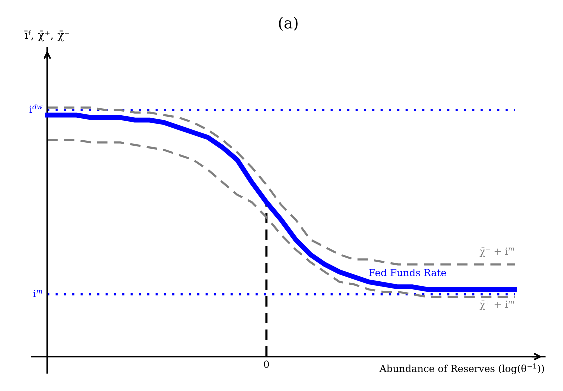 Image resolution: width=563 pixels, height=391 pixels. I want to click on x-axis-title: Abundance of Reserves (log(θ$^{−1}$)), so click(462, 369).